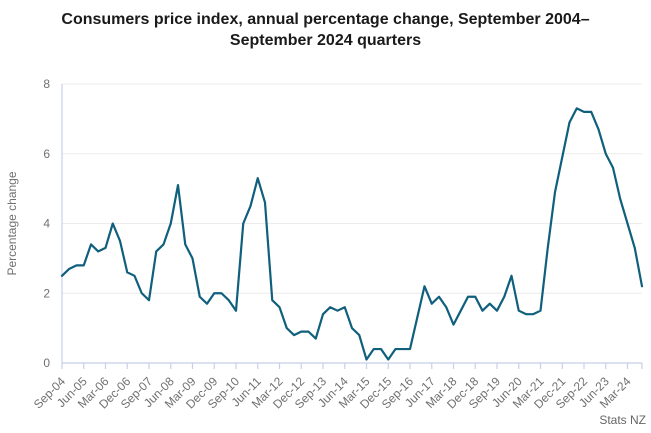 The width and height of the screenshot is (651, 433). I want to click on y-tick-label-8: 8, so click(46, 84).